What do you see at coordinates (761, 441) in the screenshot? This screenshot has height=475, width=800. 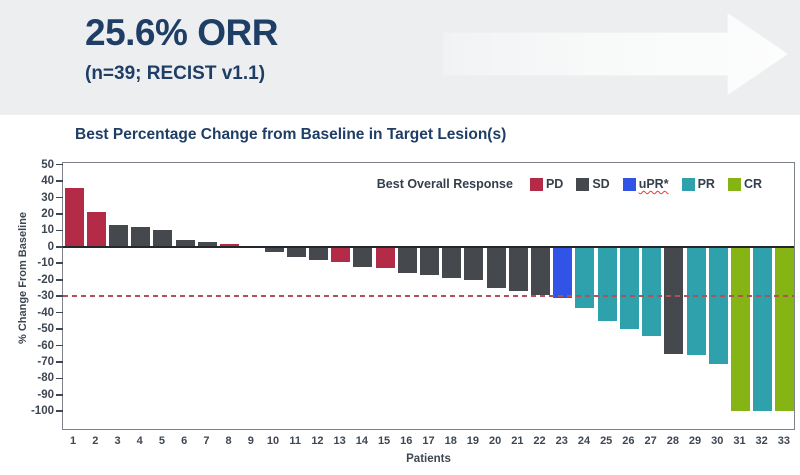 I see `x-tick-label-32: 32` at bounding box center [761, 441].